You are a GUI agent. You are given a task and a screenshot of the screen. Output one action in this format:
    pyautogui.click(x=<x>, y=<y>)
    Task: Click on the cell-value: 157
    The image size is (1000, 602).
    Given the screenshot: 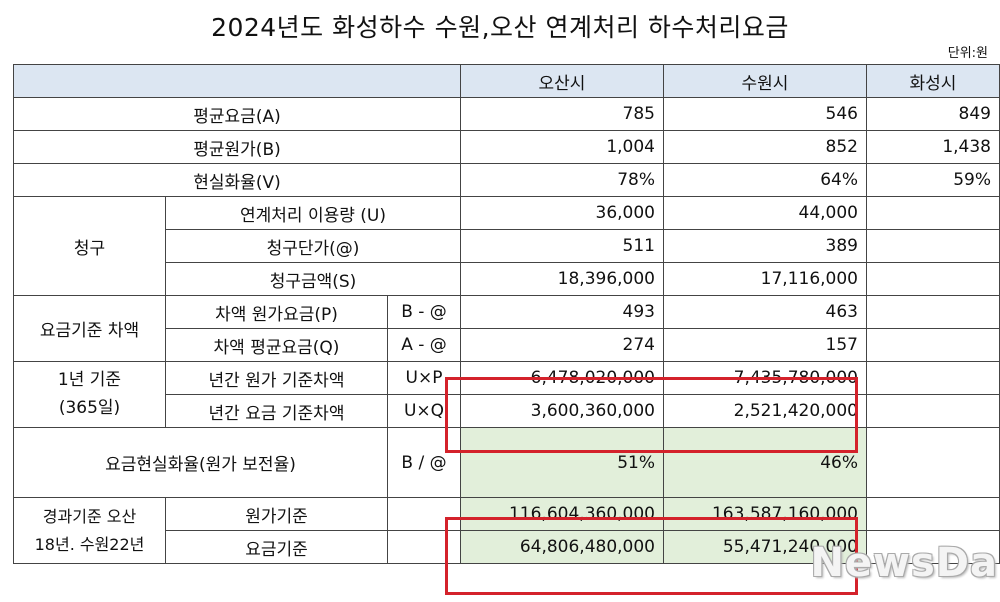 What is the action you would take?
    pyautogui.click(x=765, y=345)
    